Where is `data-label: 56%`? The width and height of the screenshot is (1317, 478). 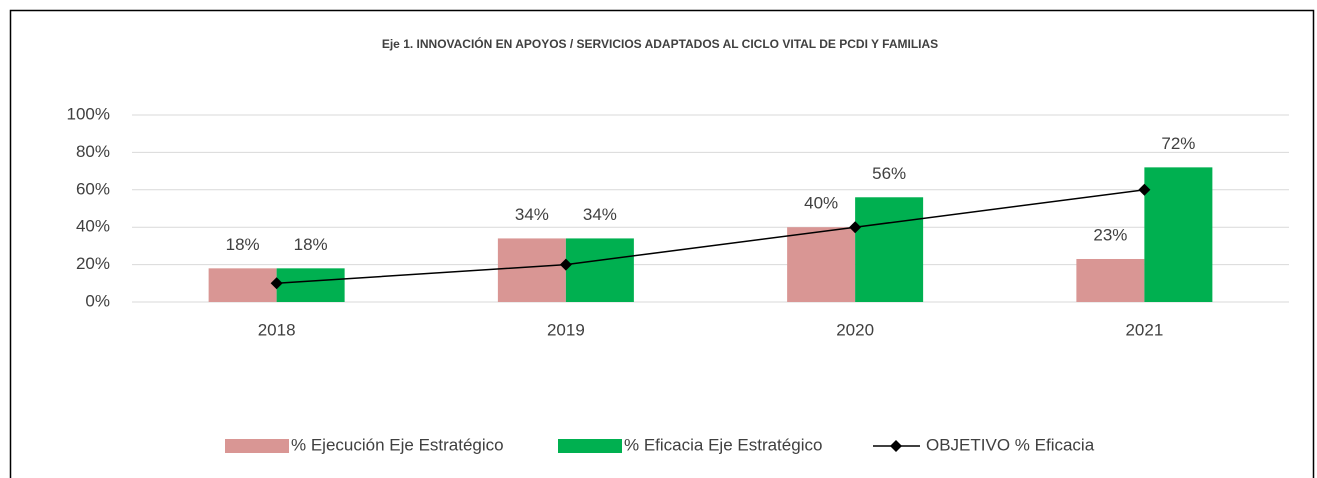 data-label: 56% is located at coordinates (889, 173).